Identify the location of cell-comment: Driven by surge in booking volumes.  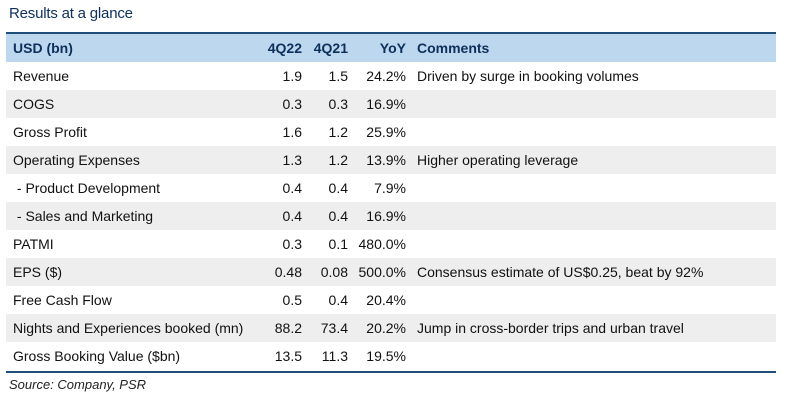
(528, 76).